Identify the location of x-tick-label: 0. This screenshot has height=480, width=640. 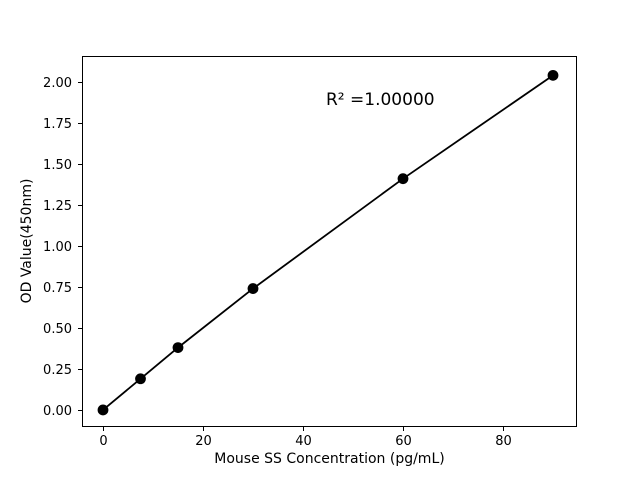
(103, 441).